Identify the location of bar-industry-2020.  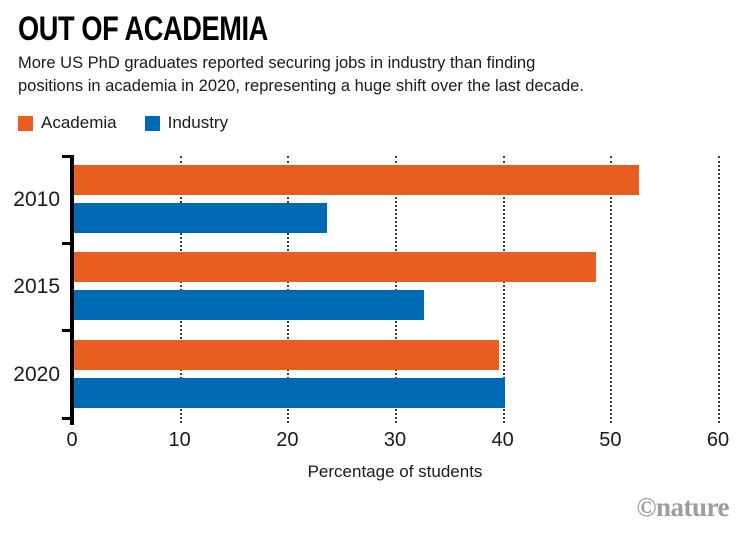
(289, 392).